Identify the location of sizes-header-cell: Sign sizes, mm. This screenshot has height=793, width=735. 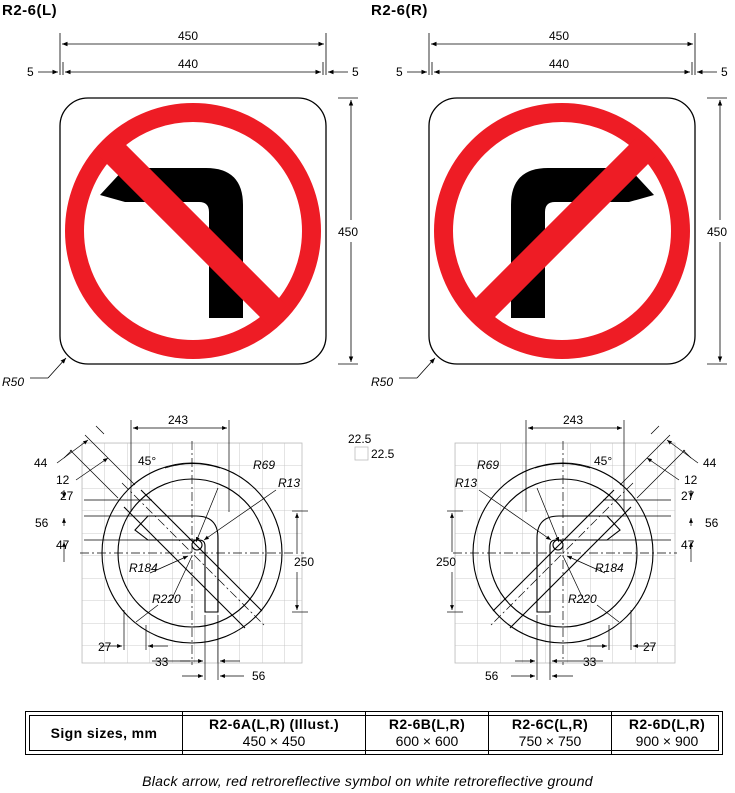
(104, 733).